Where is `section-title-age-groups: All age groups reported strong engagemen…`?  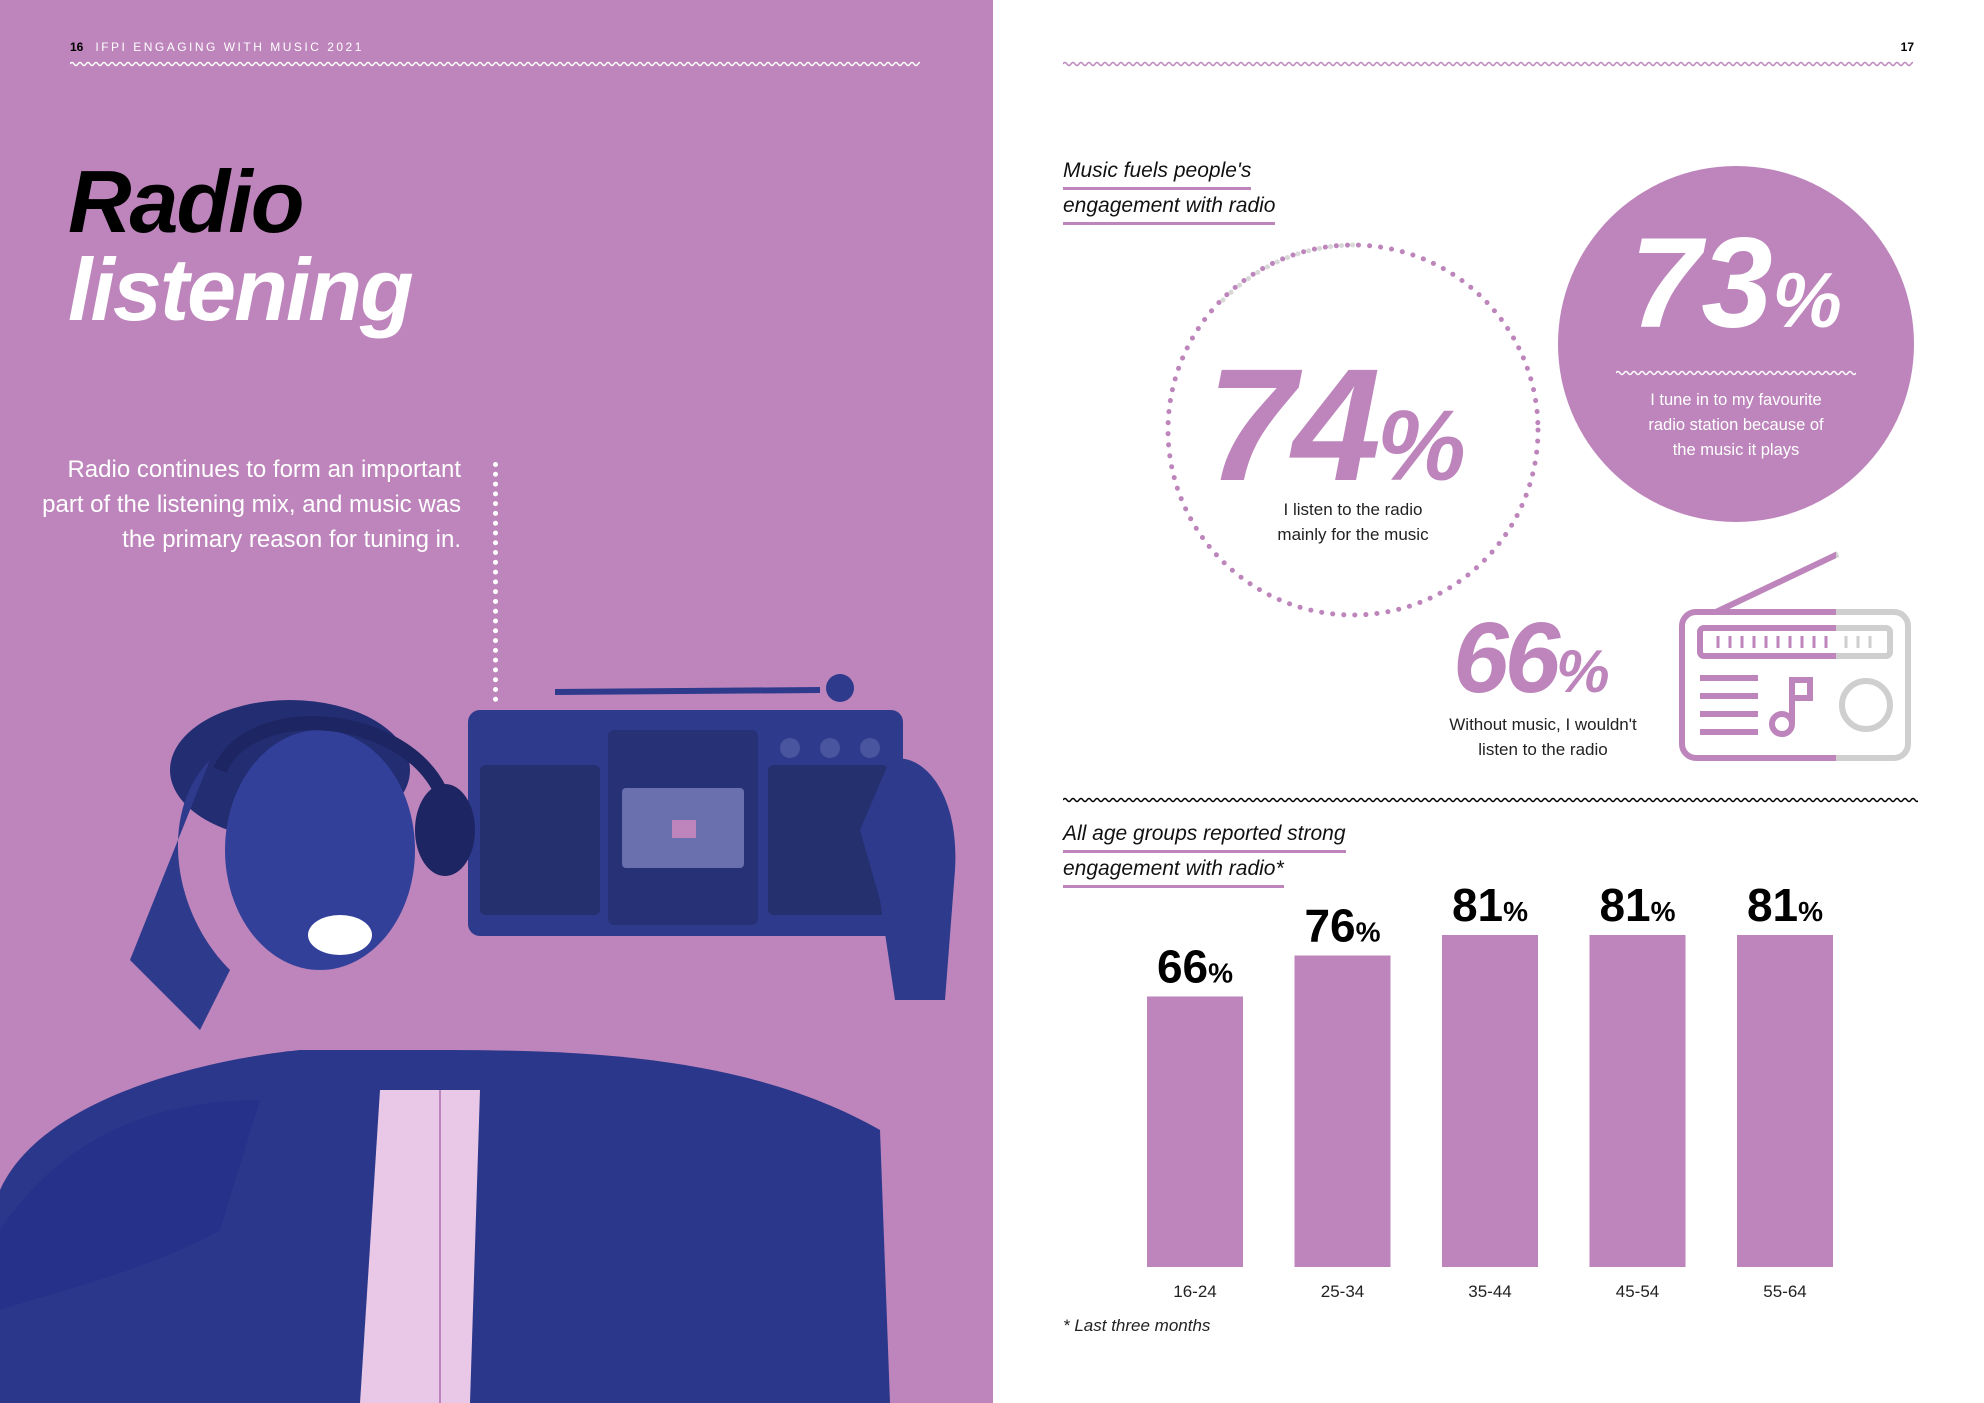 section-title-age-groups: All age groups reported strong engagemen… is located at coordinates (1204, 853).